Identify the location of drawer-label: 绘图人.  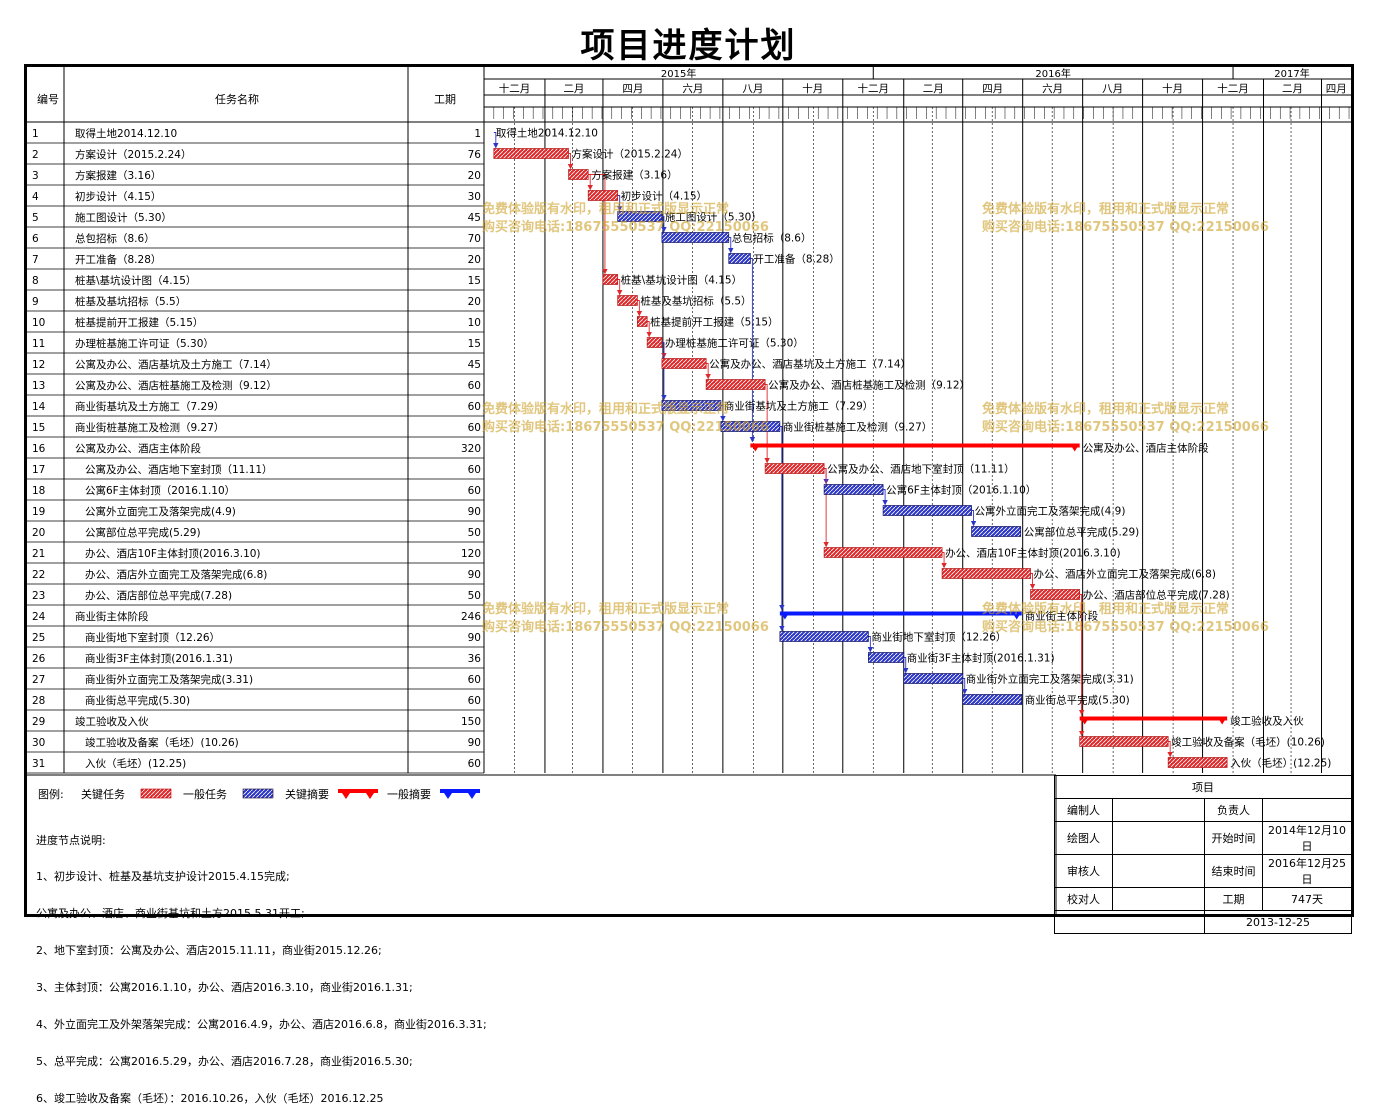
(1083, 838).